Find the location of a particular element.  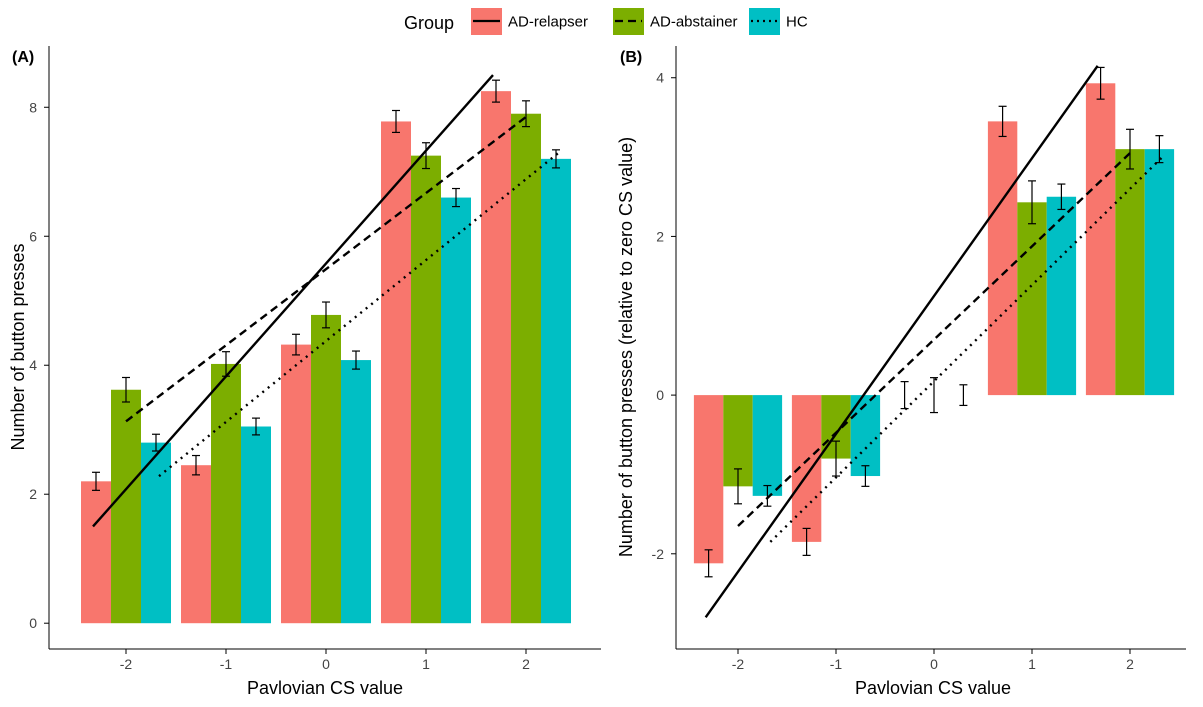

legend-entry-ad-abstainer: AD-abstainer is located at coordinates (675, 21).